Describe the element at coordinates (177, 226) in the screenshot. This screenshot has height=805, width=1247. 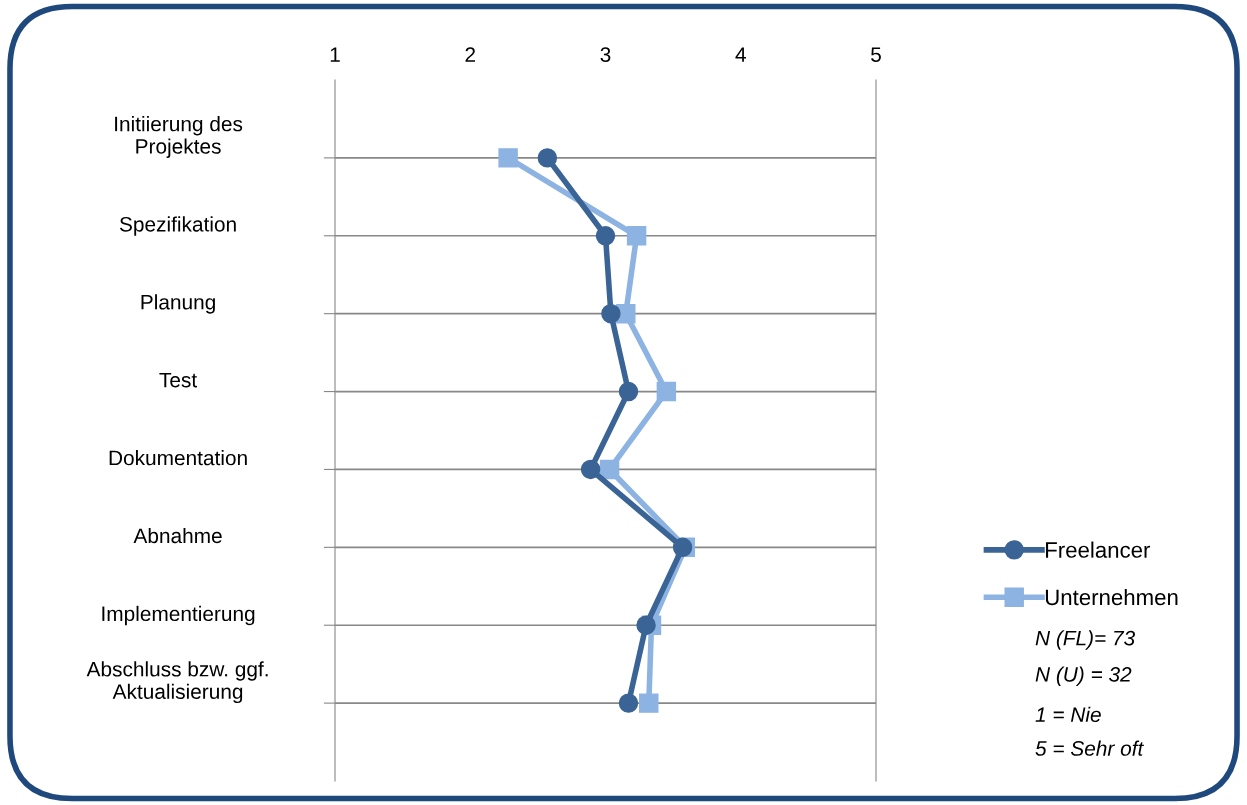
I see `y-tick-label: Spezifikation` at that location.